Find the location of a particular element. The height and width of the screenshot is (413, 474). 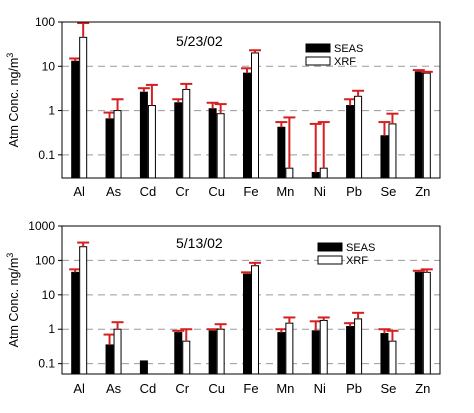

date-annotation: 5/13/02 is located at coordinates (199, 243).